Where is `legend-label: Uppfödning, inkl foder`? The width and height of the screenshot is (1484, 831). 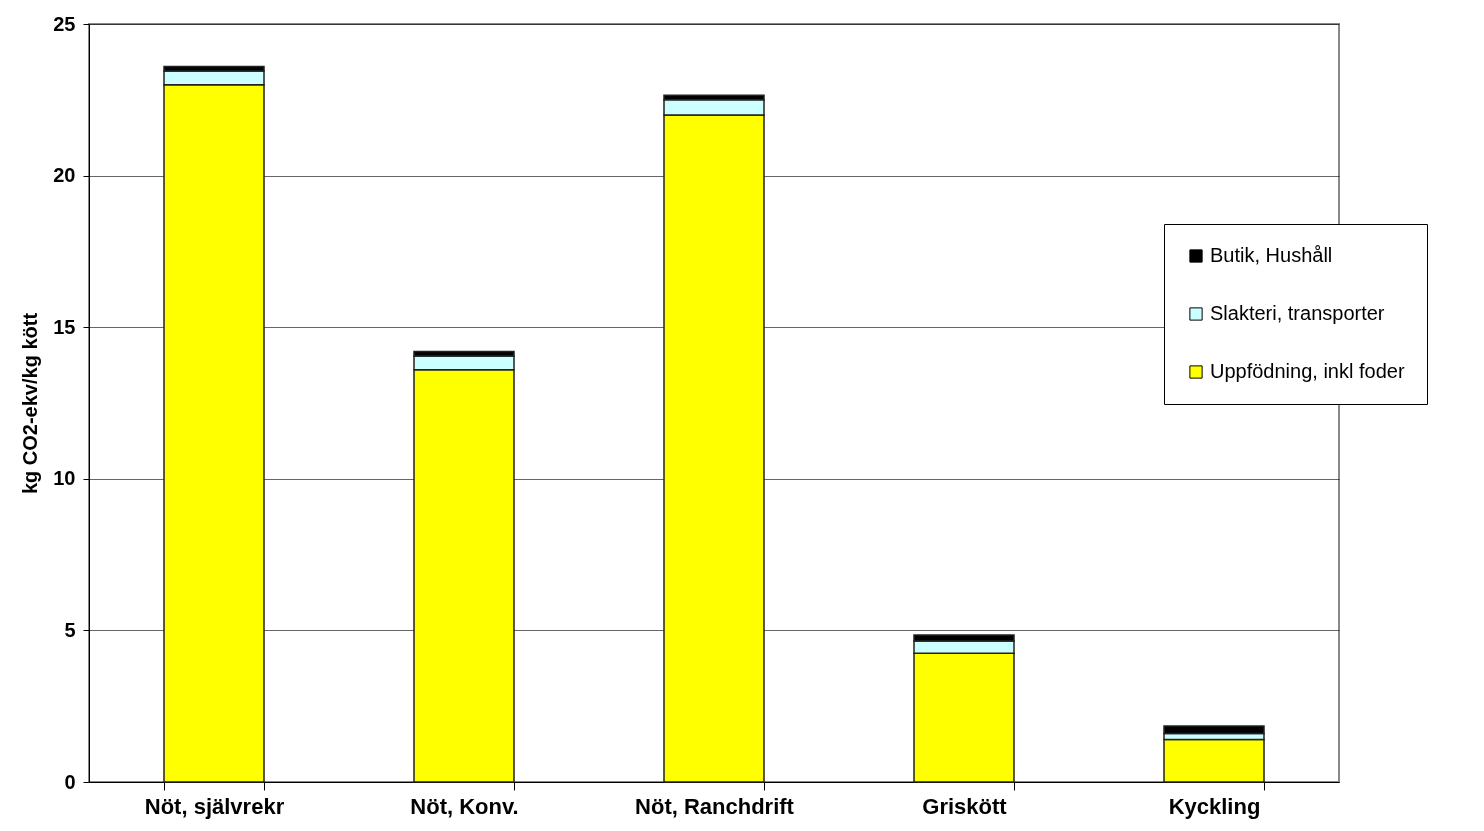
legend-label: Uppfödning, inkl foder is located at coordinates (1307, 371).